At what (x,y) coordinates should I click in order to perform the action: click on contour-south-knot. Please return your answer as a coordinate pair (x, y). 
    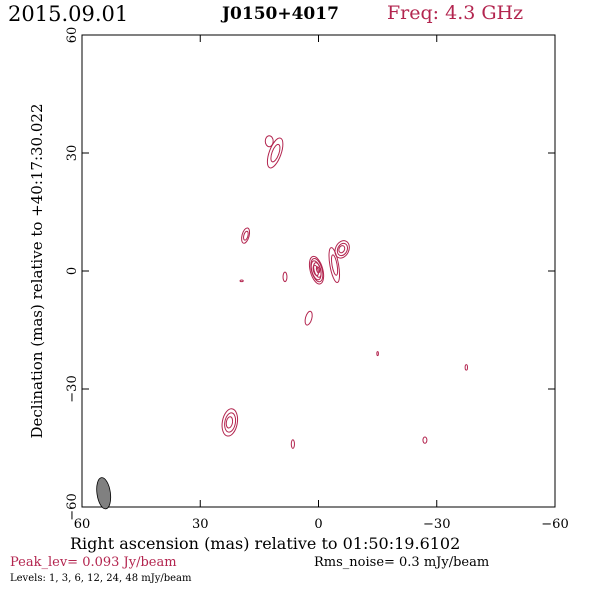
    Looking at the image, I should click on (308, 318).